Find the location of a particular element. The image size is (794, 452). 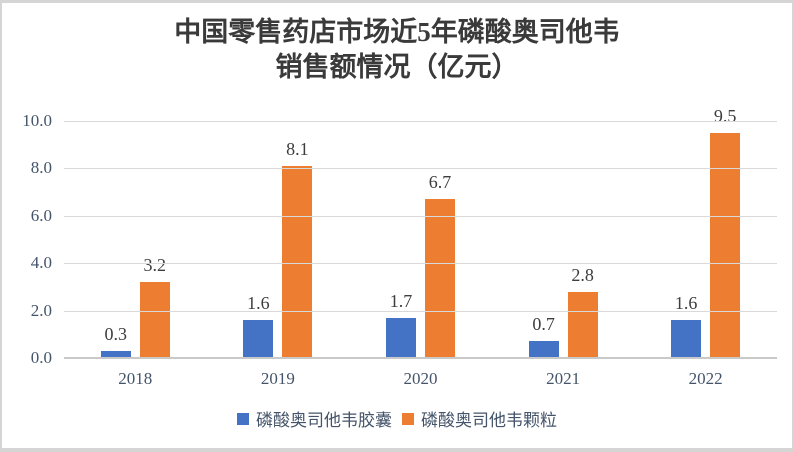

category-group: 1.6 8.1 2019 is located at coordinates (278, 254).